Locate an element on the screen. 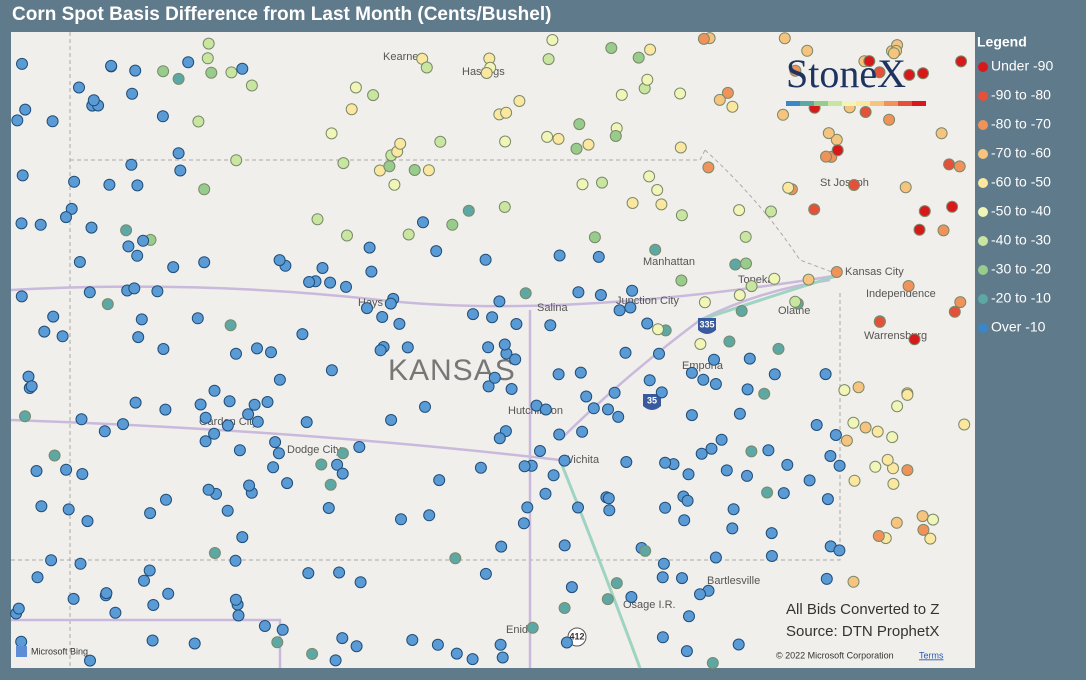  legend-label: Over -10 is located at coordinates (1018, 327).